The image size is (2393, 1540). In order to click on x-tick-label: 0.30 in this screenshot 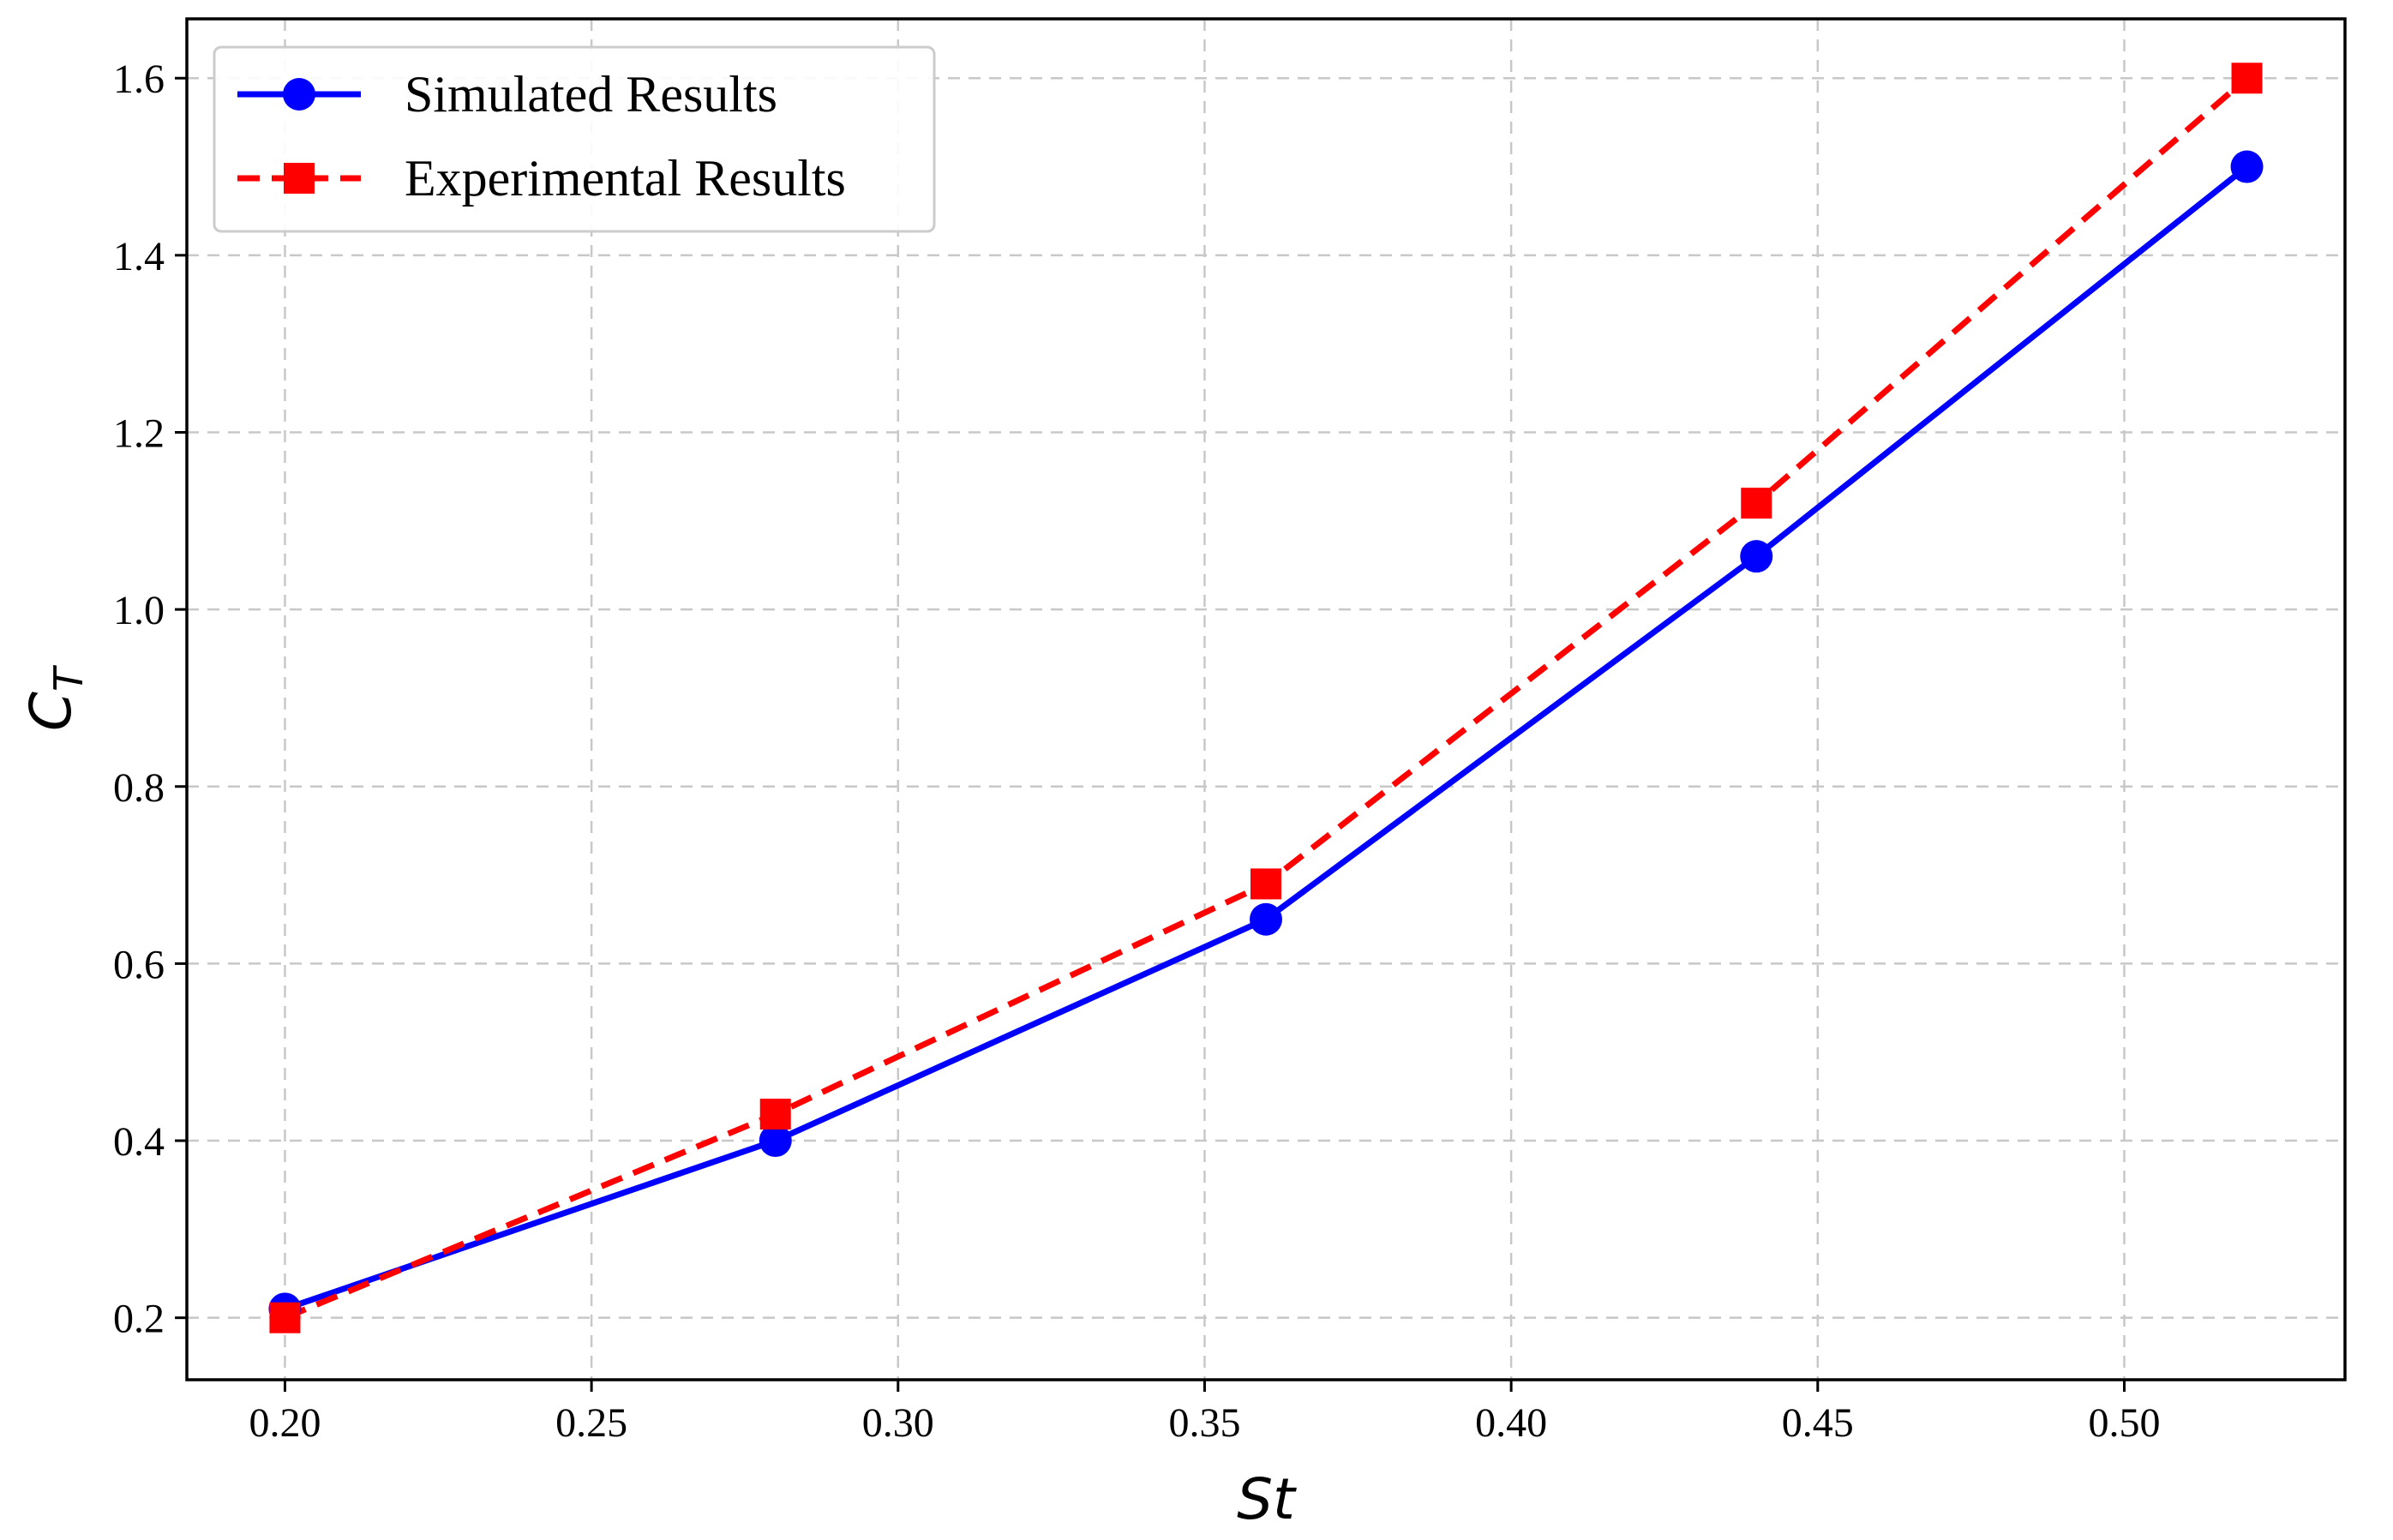, I will do `click(898, 1423)`.